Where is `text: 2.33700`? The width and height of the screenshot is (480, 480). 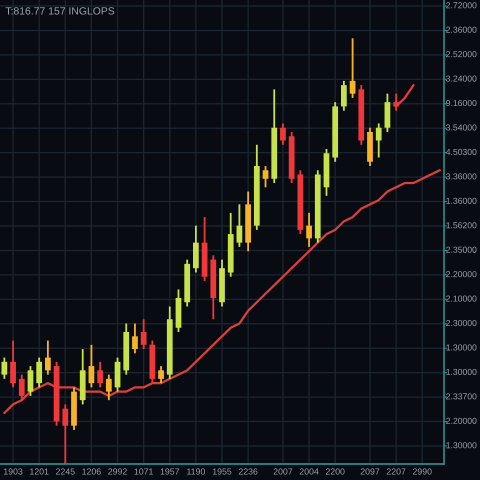
text: 2.33700 is located at coordinates (461, 396).